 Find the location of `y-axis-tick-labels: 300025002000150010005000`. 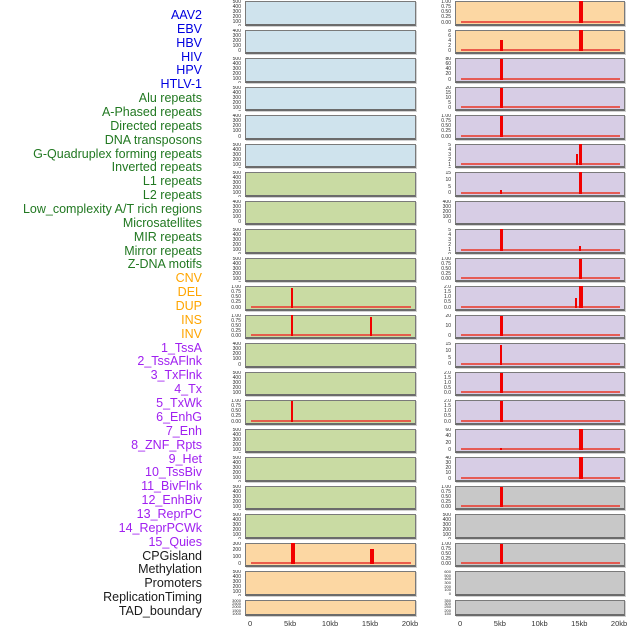

y-axis-tick-labels: 300025002000150010005000 is located at coordinates (230, 607).